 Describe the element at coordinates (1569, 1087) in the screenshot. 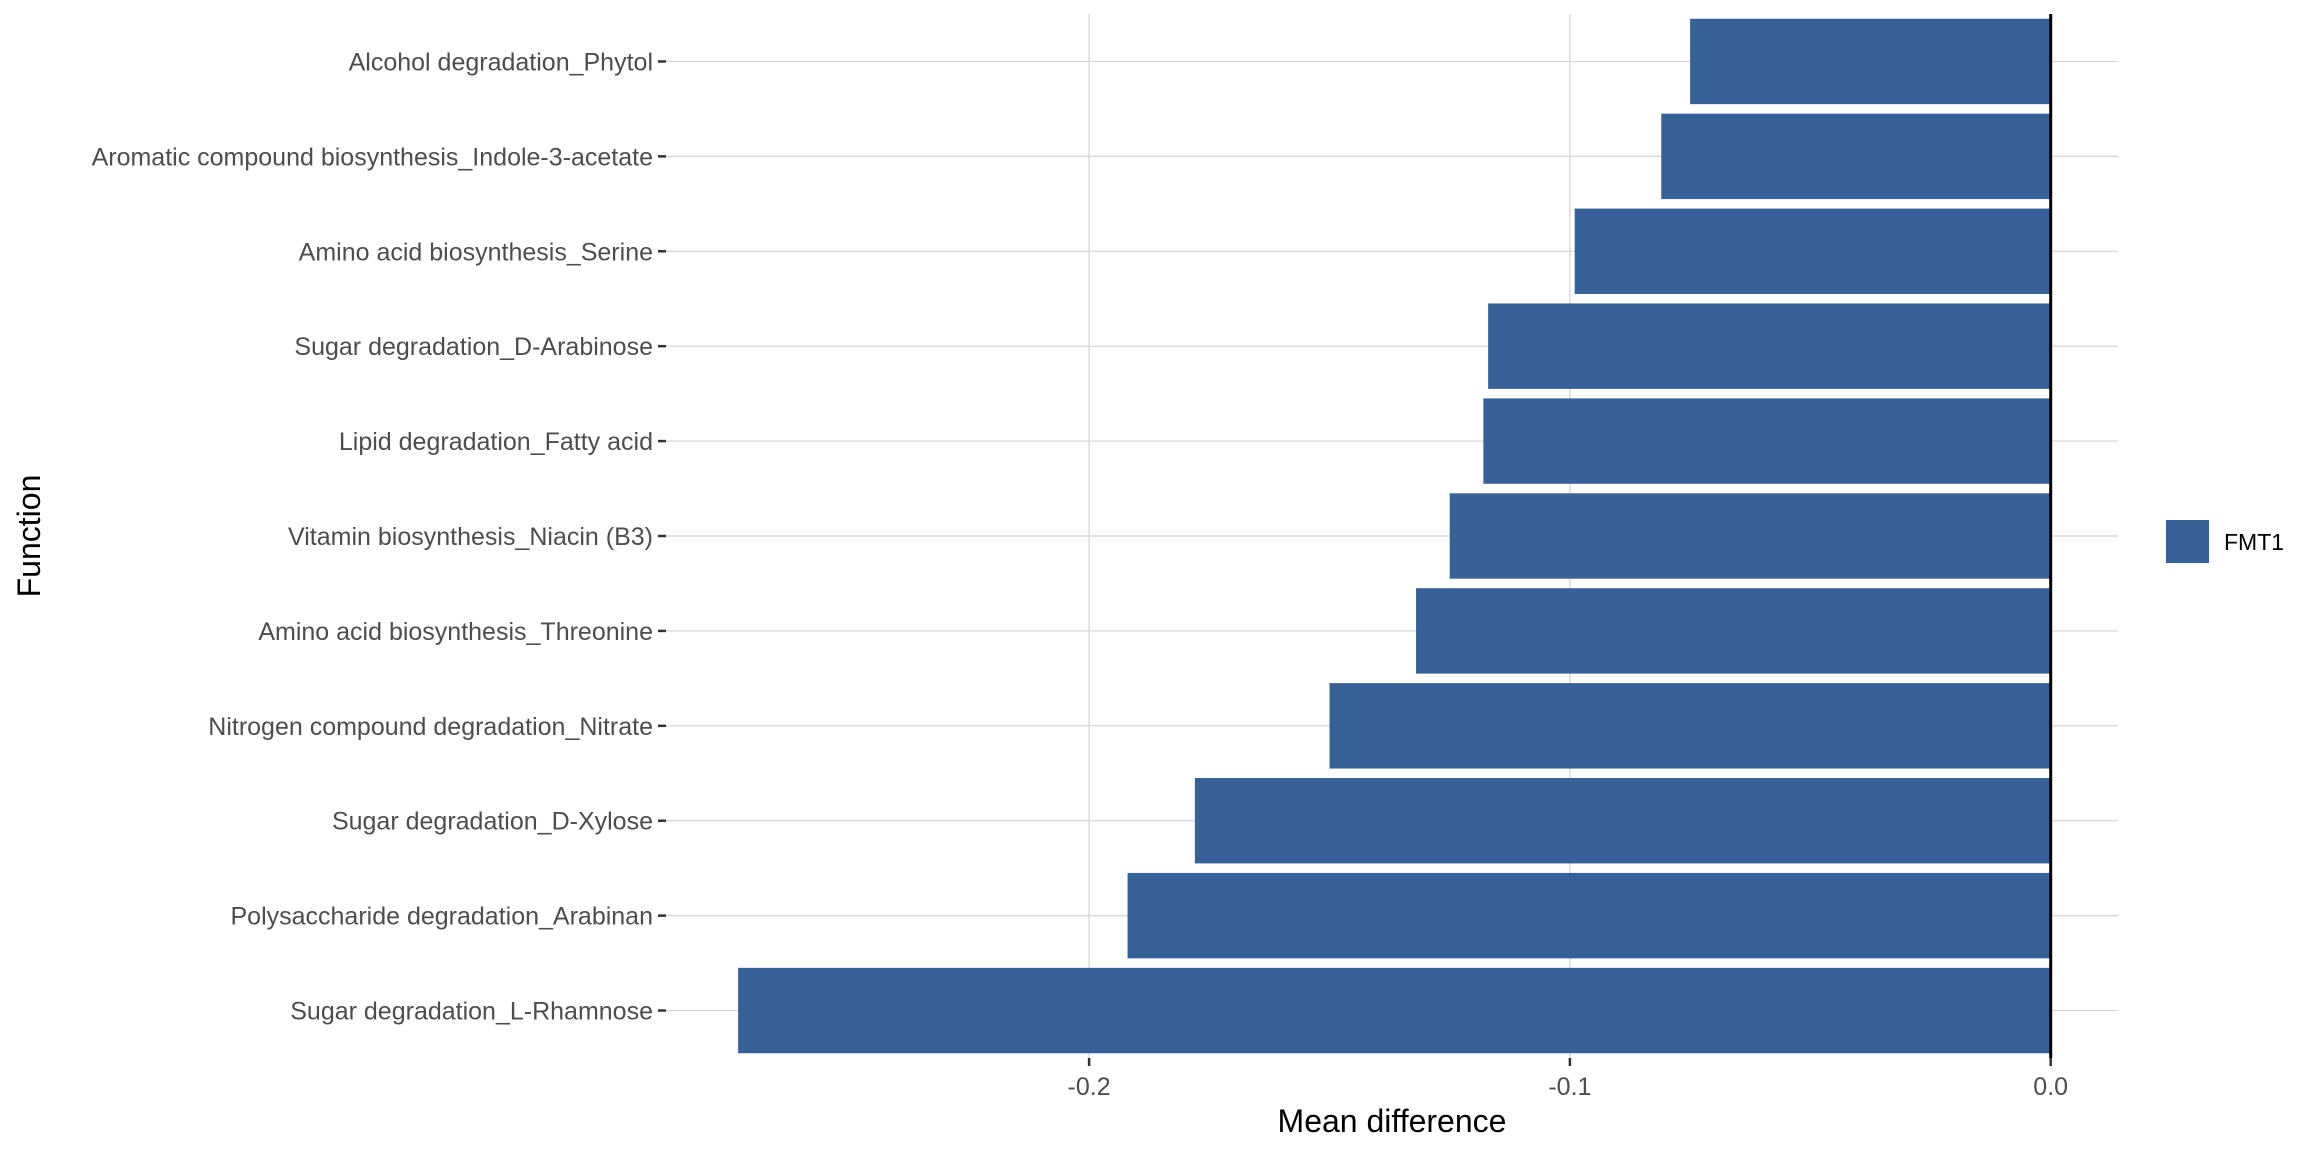

I see `x-tick-label-1: -0.1` at that location.